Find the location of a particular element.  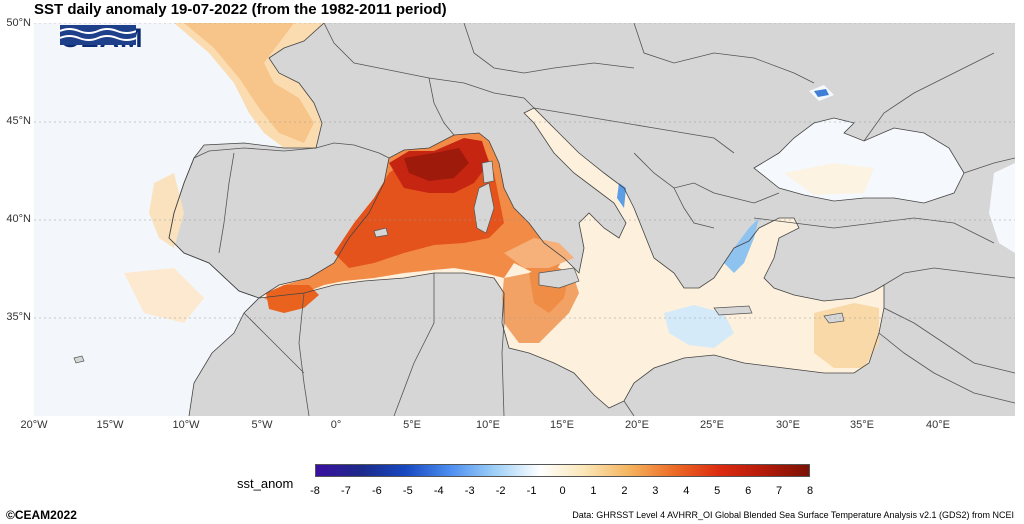

lon-label-30e: 30°E is located at coordinates (788, 425).